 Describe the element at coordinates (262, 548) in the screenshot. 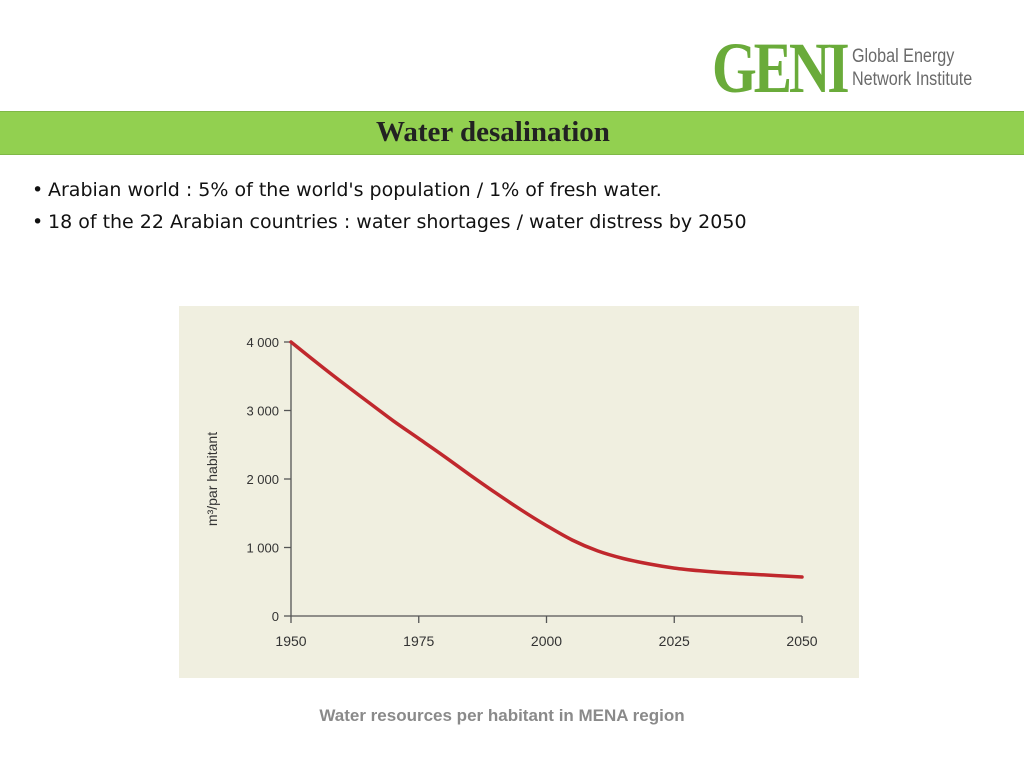

I see `y-tick-label: 1 000` at that location.